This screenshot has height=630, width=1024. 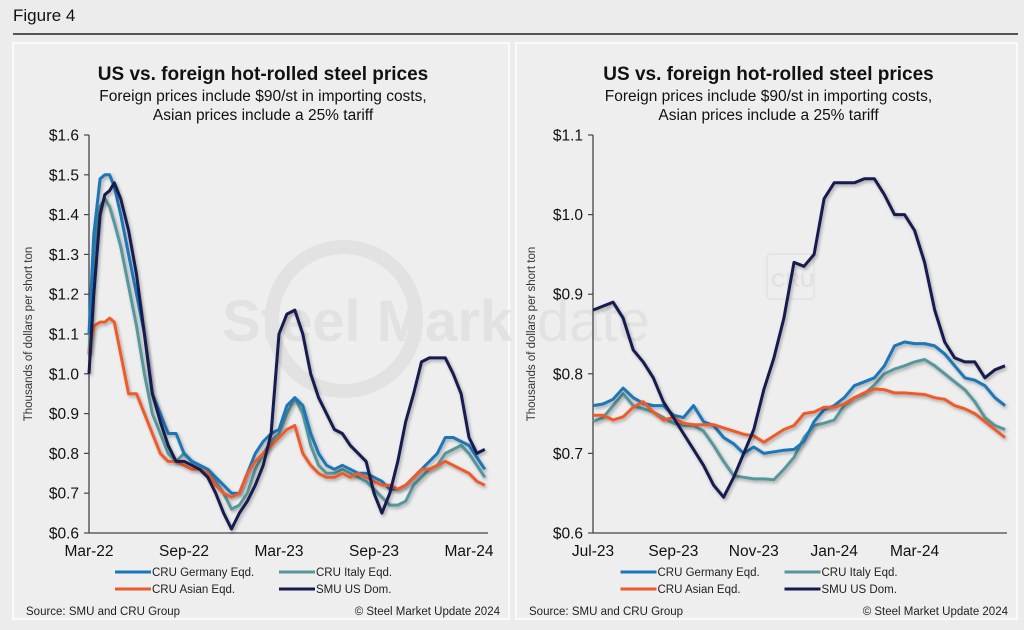 I want to click on watermark-text-steel-market: Steel Market, so click(x=367, y=321).